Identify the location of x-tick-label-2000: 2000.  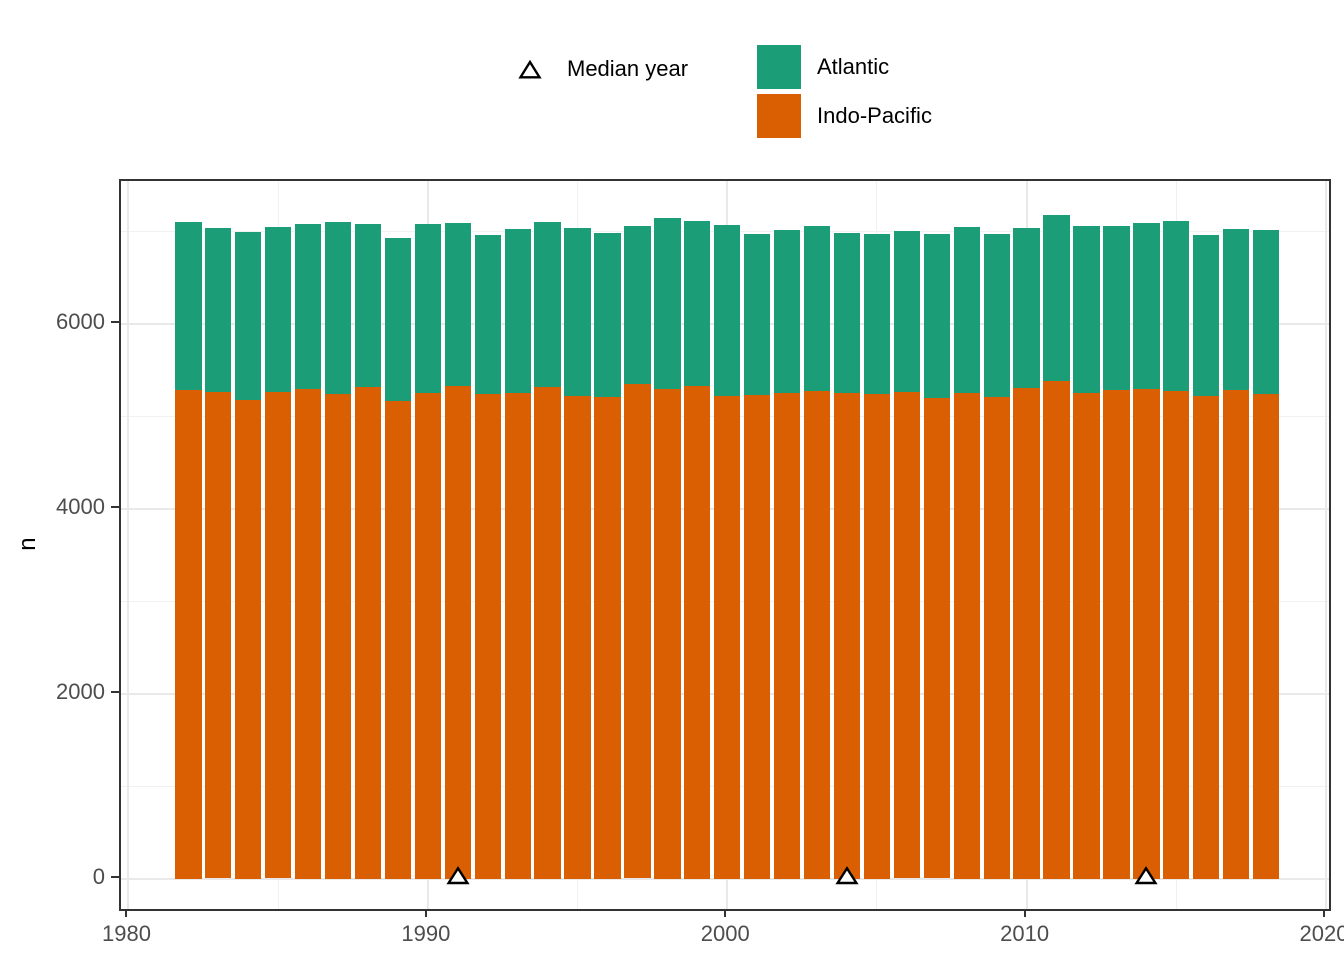
(725, 933).